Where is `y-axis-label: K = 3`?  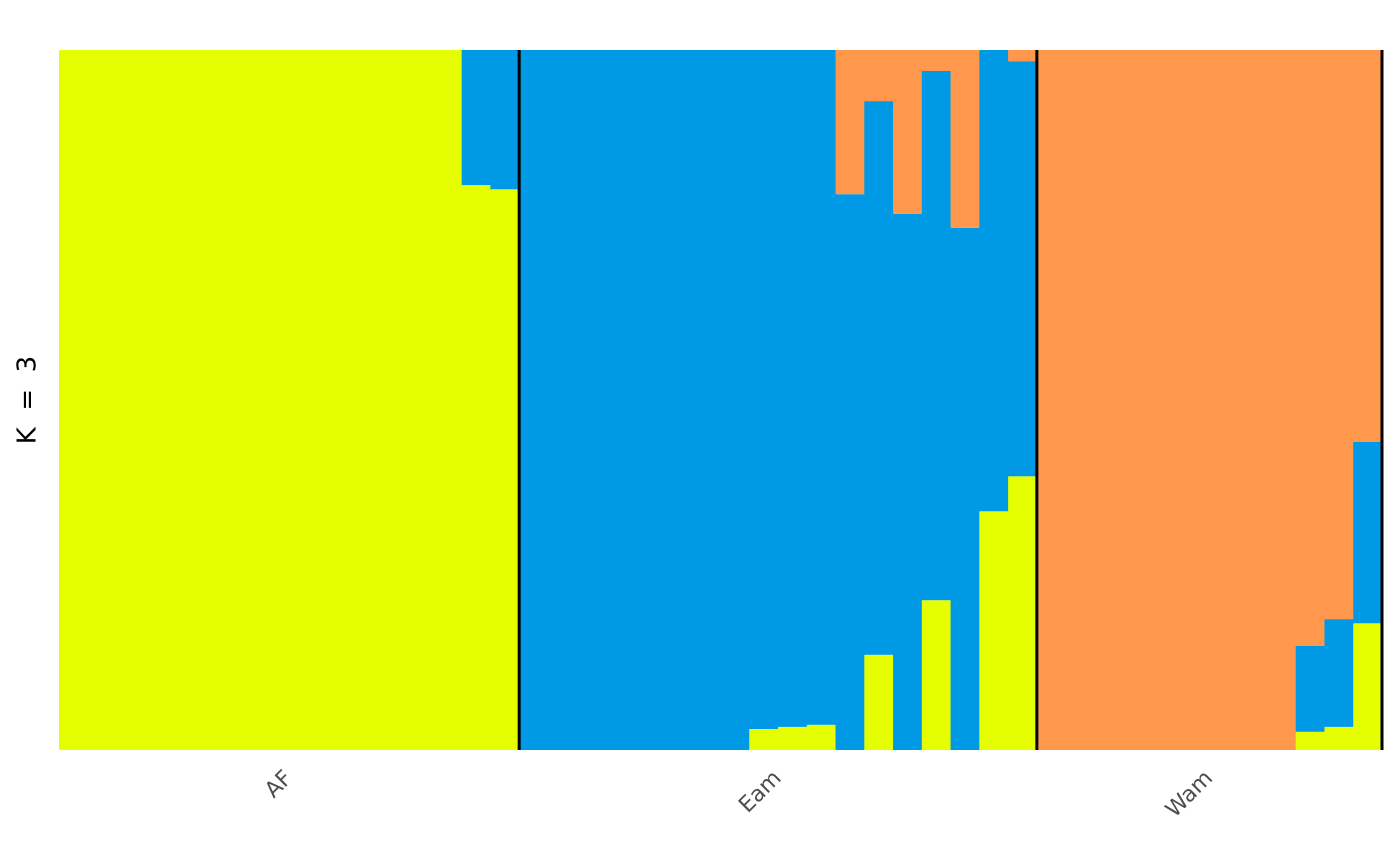 y-axis-label: K = 3 is located at coordinates (28, 400).